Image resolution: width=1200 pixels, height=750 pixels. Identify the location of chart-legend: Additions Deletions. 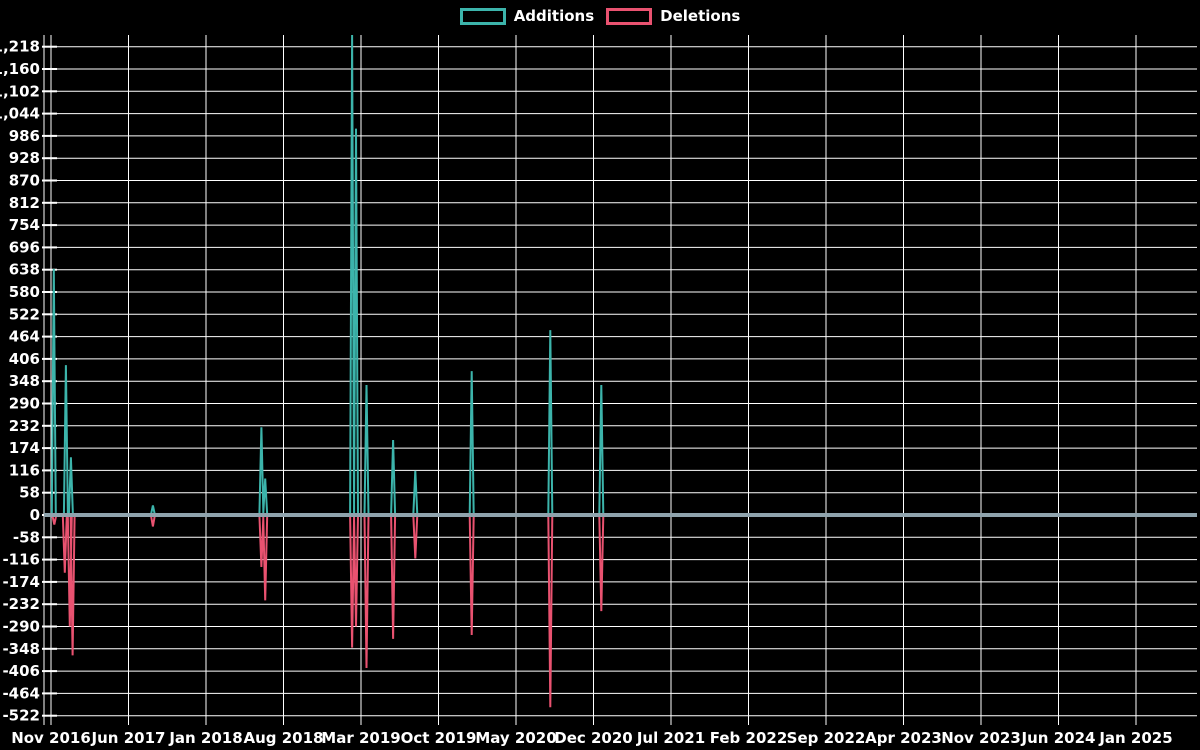
(600, 16).